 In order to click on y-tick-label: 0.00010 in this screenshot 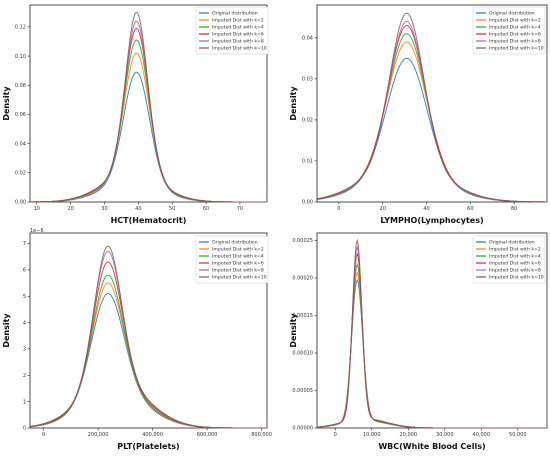, I will do `click(302, 354)`.